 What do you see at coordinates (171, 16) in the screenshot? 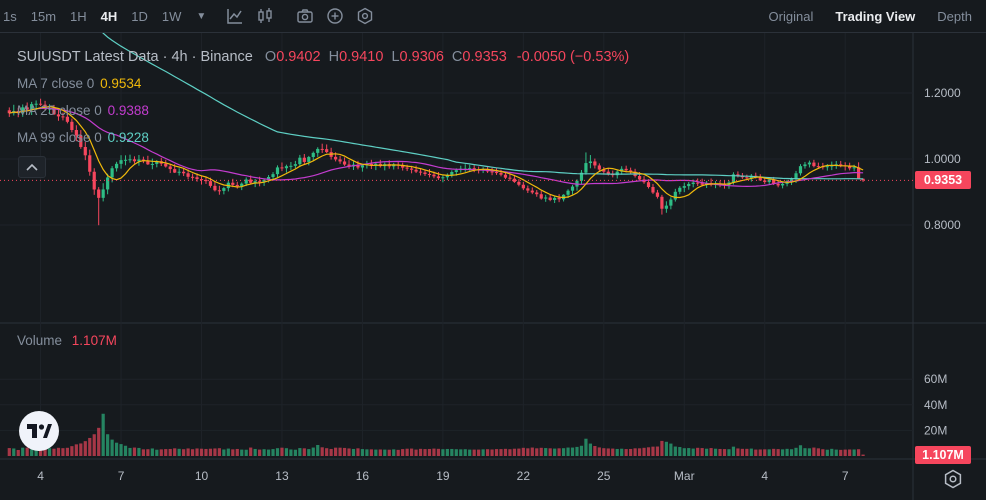
I see `interval-1w: 1W` at bounding box center [171, 16].